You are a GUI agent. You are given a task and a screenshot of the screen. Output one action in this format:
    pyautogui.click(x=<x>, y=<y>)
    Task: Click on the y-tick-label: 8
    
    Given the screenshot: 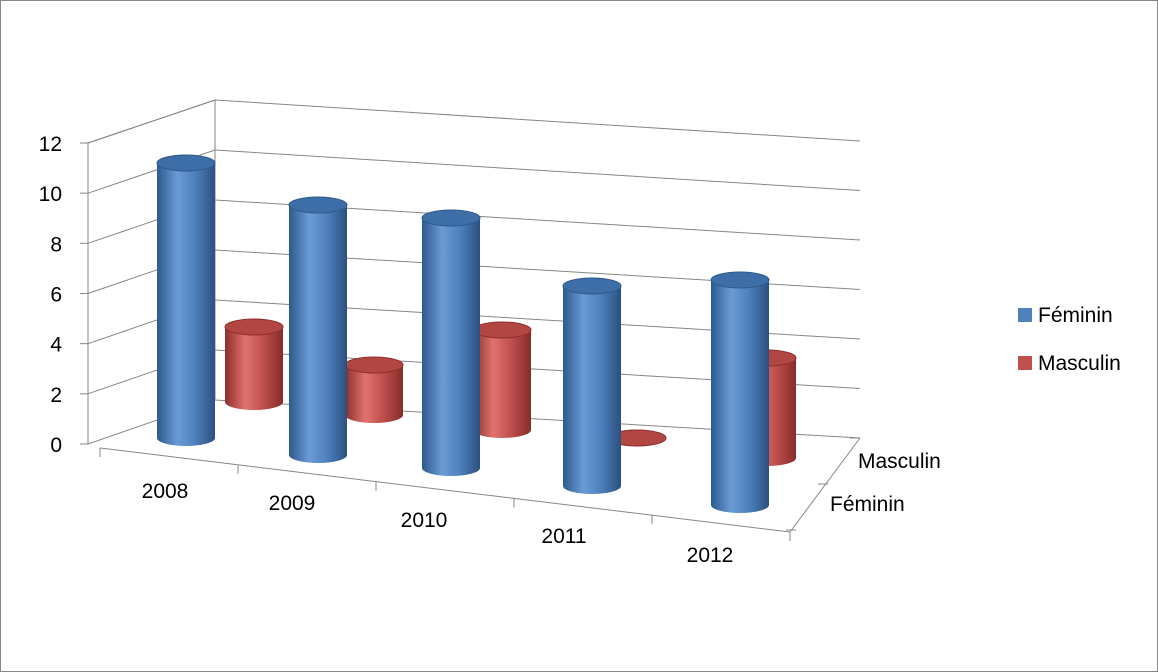 What is the action you would take?
    pyautogui.click(x=56, y=244)
    